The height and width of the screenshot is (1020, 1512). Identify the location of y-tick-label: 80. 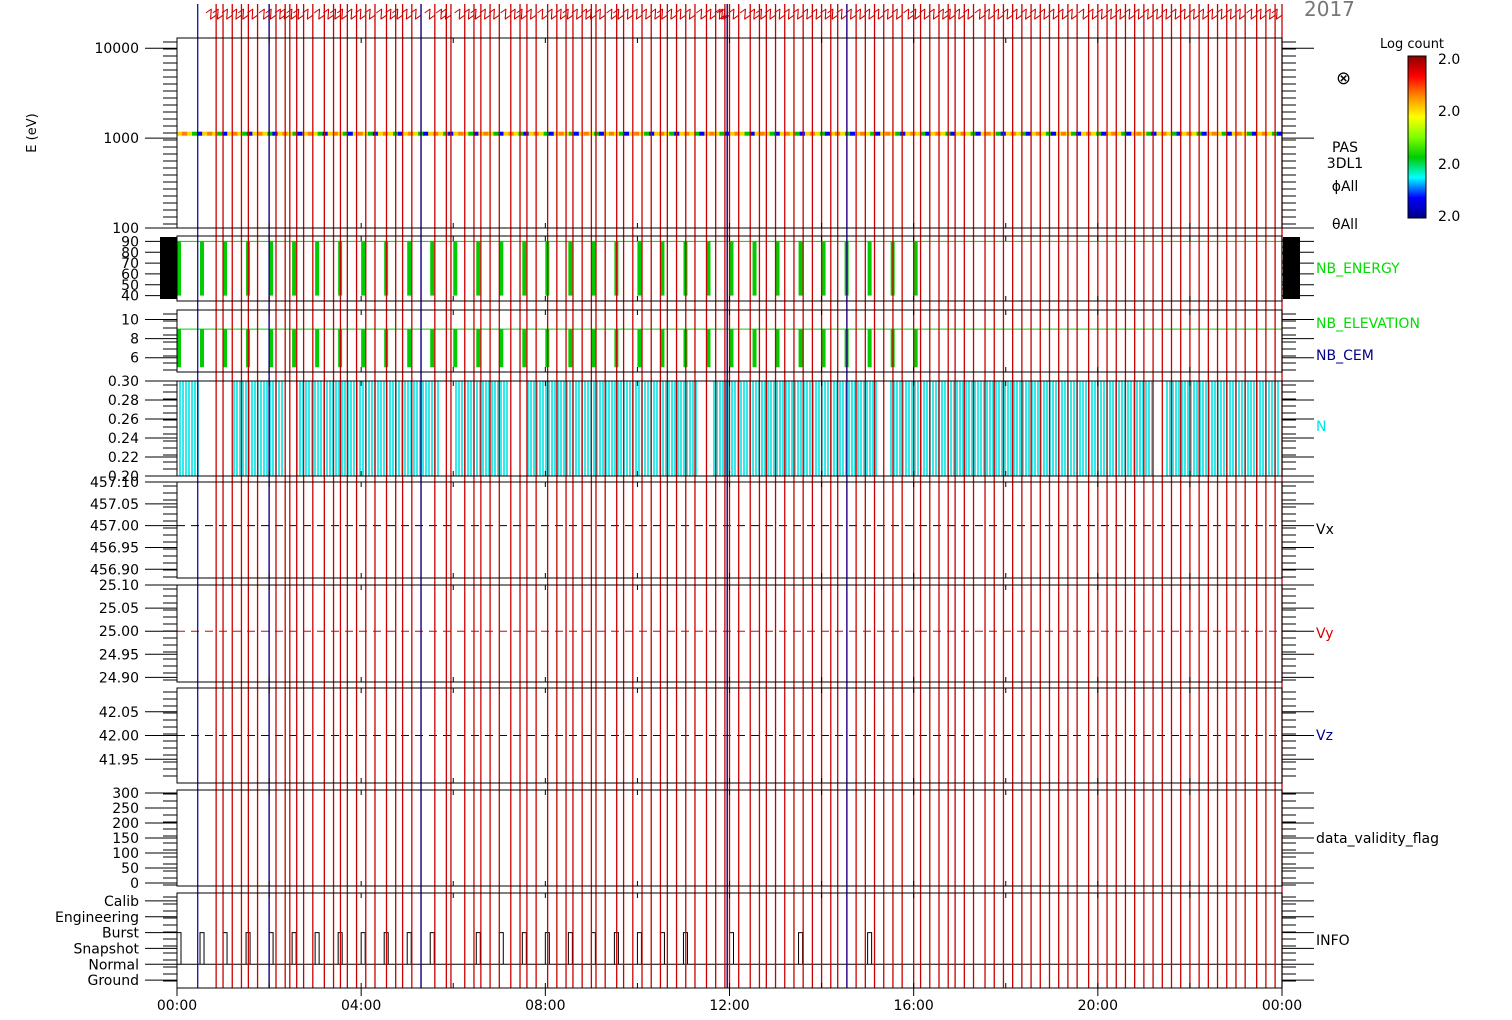
(130, 253).